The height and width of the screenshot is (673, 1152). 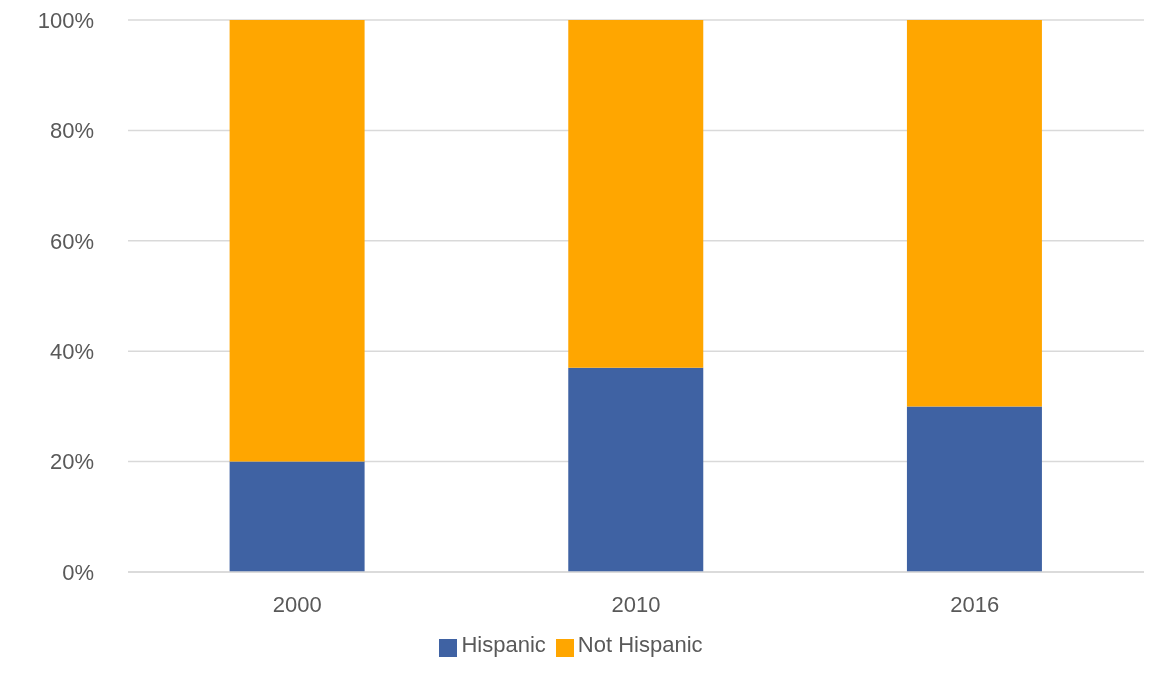 I want to click on y-tick-label: 0%, so click(x=78, y=572).